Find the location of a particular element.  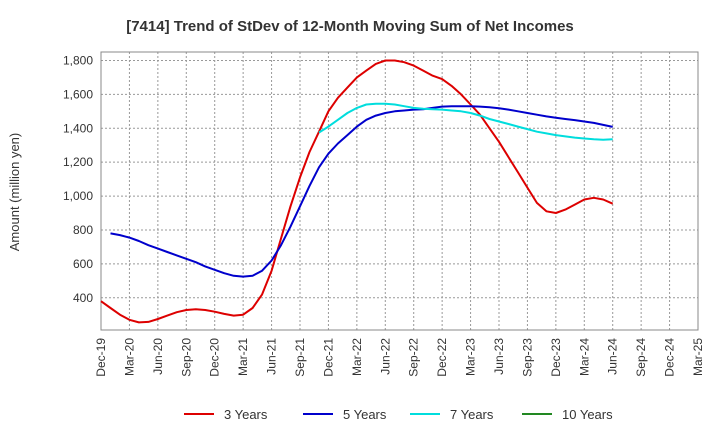

x-tick-label: Mar-25 is located at coordinates (698, 357).